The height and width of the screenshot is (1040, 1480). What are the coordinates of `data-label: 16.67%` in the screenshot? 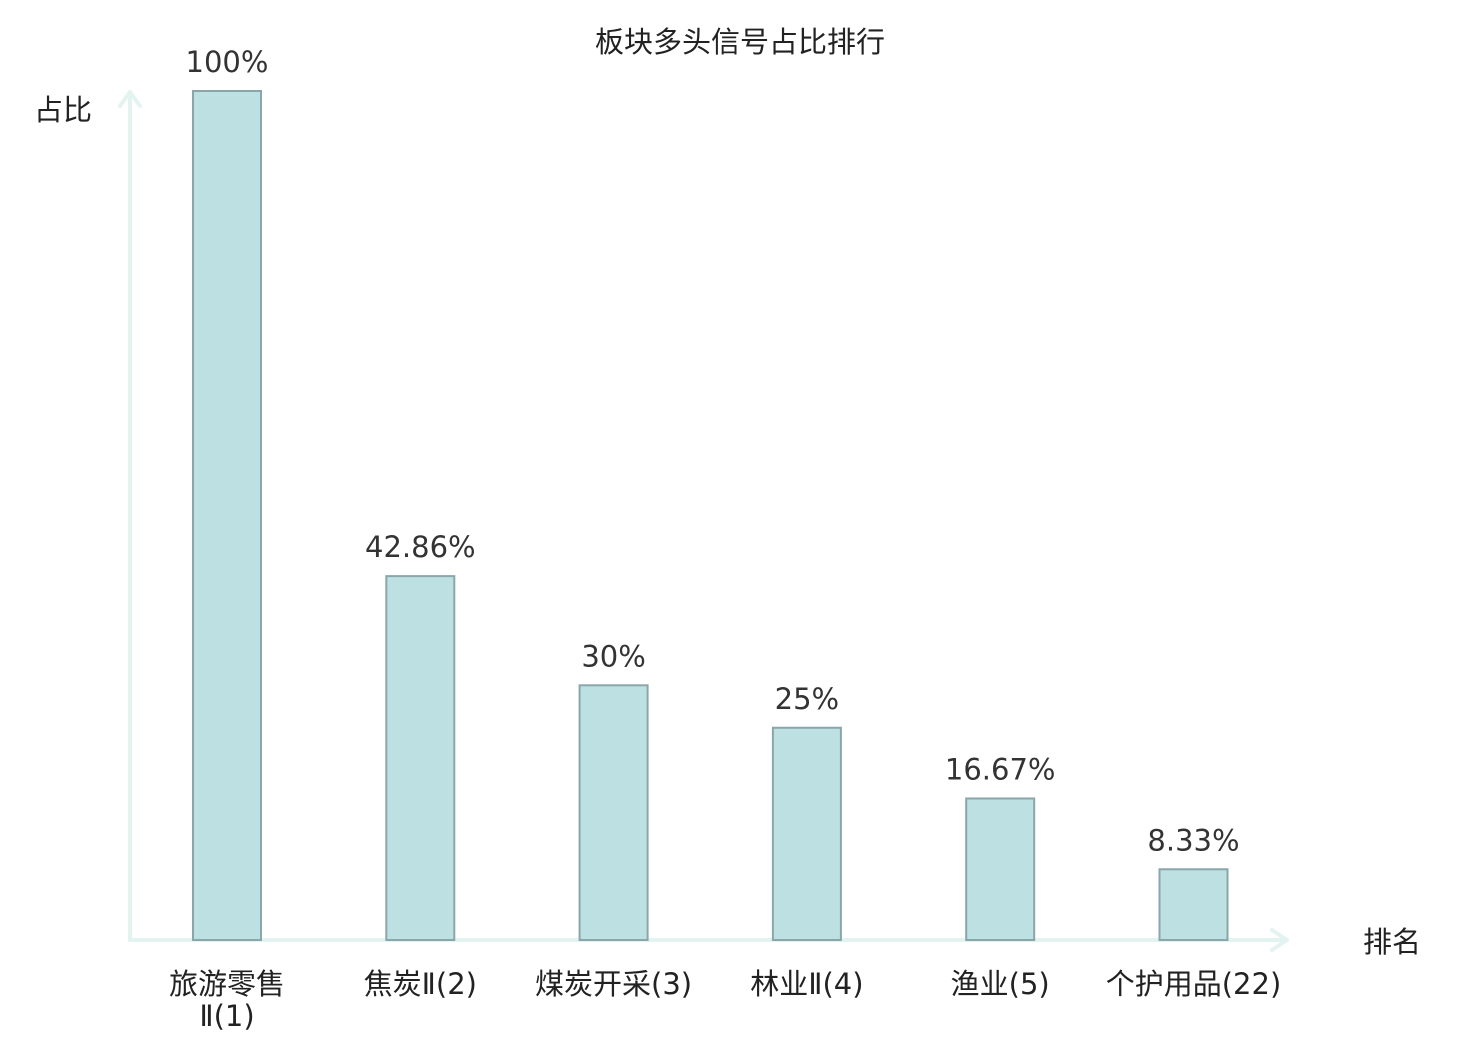 It's located at (1000, 769).